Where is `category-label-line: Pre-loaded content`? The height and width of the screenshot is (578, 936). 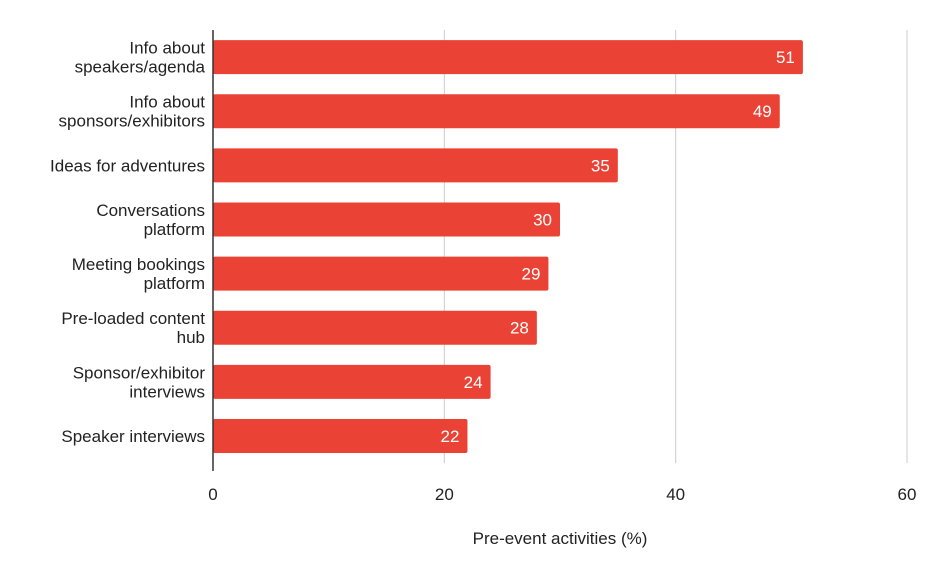
category-label-line: Pre-loaded content is located at coordinates (133, 318).